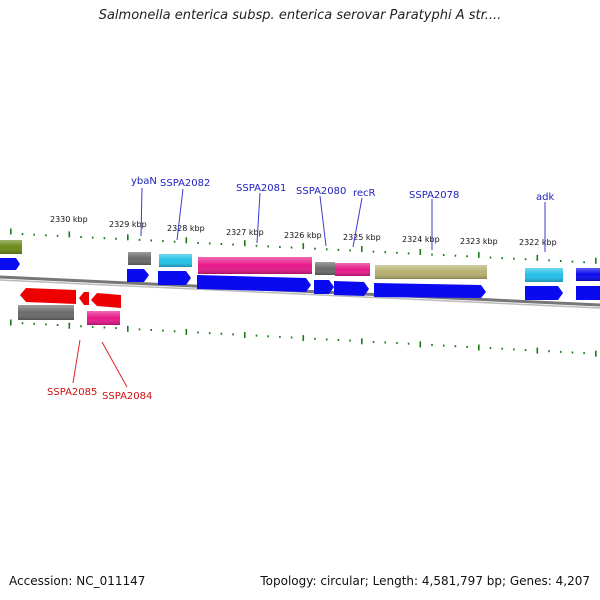 The height and width of the screenshot is (600, 600). Describe the element at coordinates (254, 283) in the screenshot. I see `gene-arrow-SSPA2081` at that location.